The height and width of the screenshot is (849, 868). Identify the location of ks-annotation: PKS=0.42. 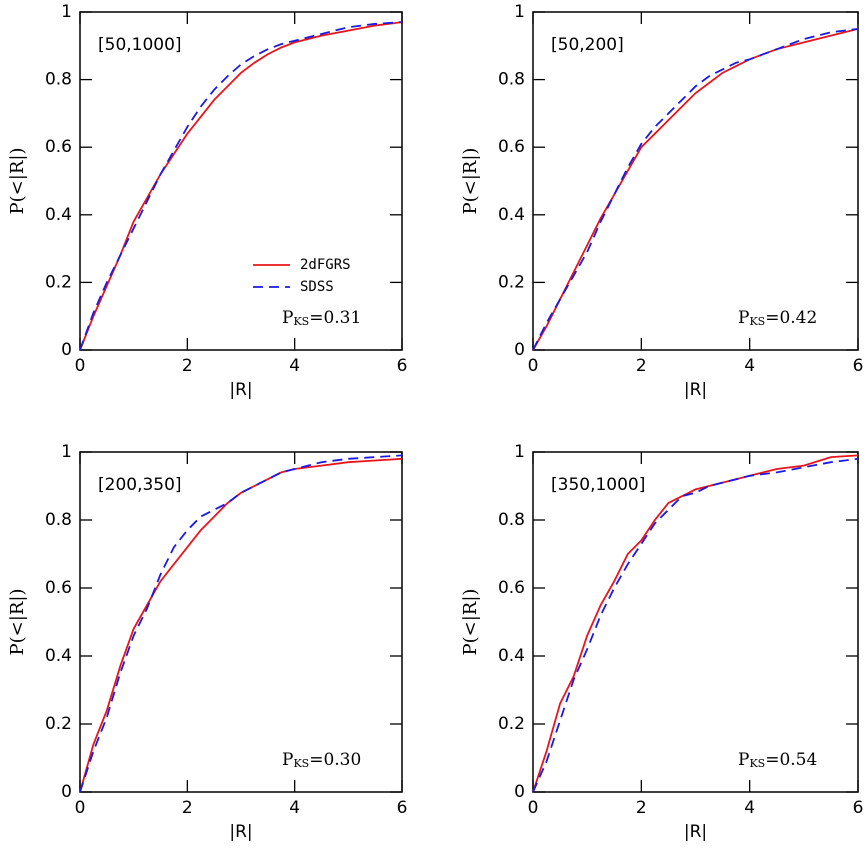
(777, 318).